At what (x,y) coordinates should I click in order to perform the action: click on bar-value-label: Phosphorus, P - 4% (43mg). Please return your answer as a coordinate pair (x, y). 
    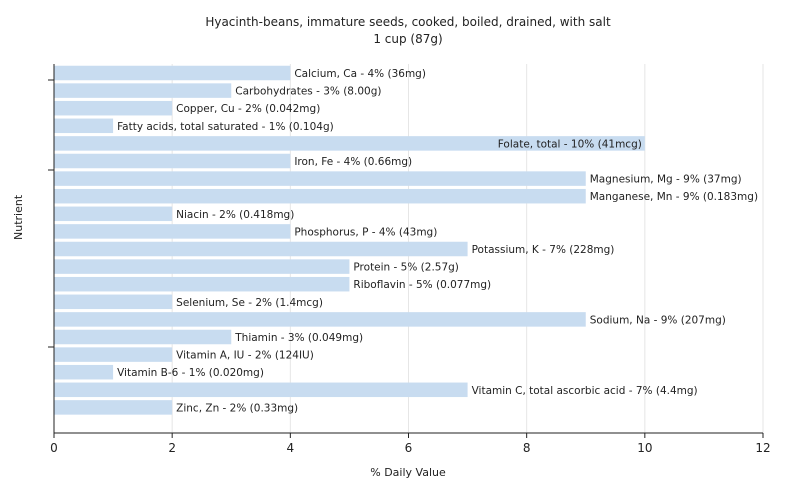
    Looking at the image, I should click on (365, 232).